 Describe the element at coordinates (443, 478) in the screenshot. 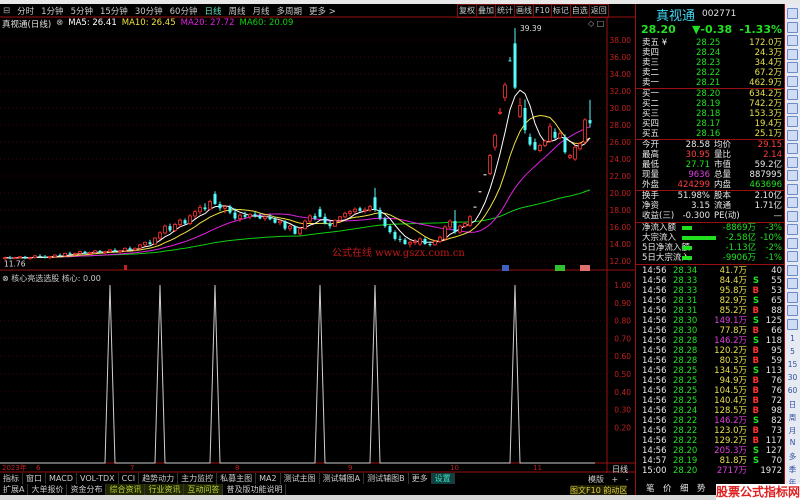

I see `indicator-tab: 设置` at that location.